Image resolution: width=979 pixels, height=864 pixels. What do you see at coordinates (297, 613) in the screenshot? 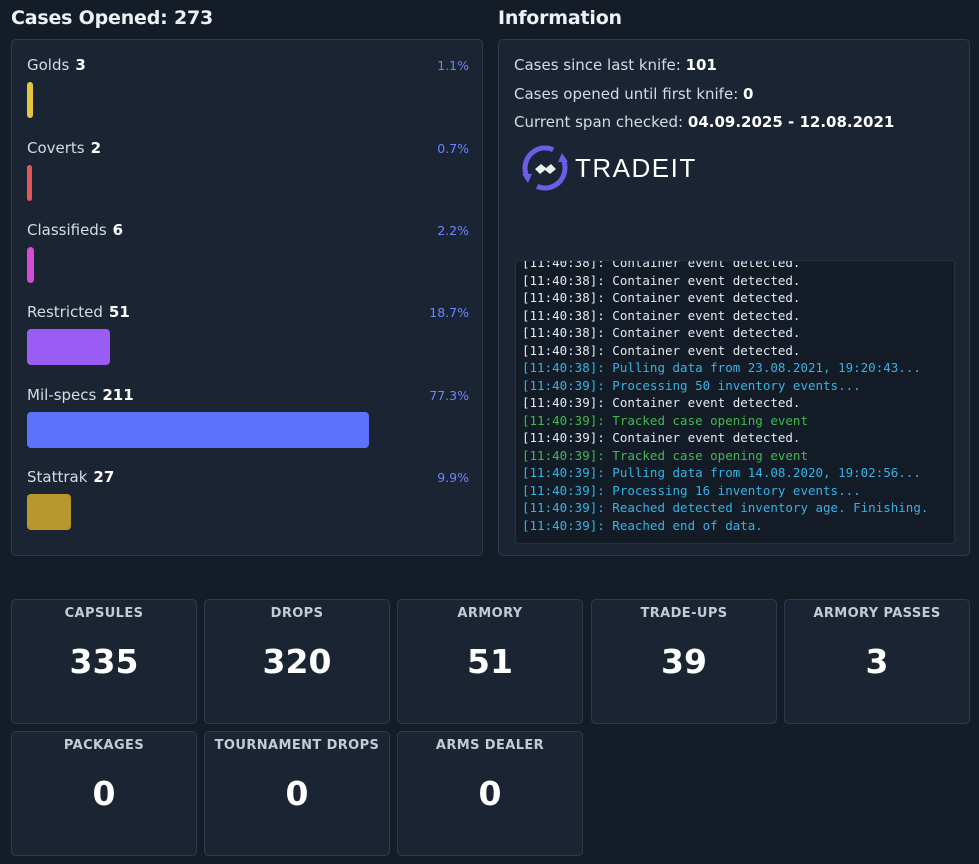
I see `stat-label: DROPS` at bounding box center [297, 613].